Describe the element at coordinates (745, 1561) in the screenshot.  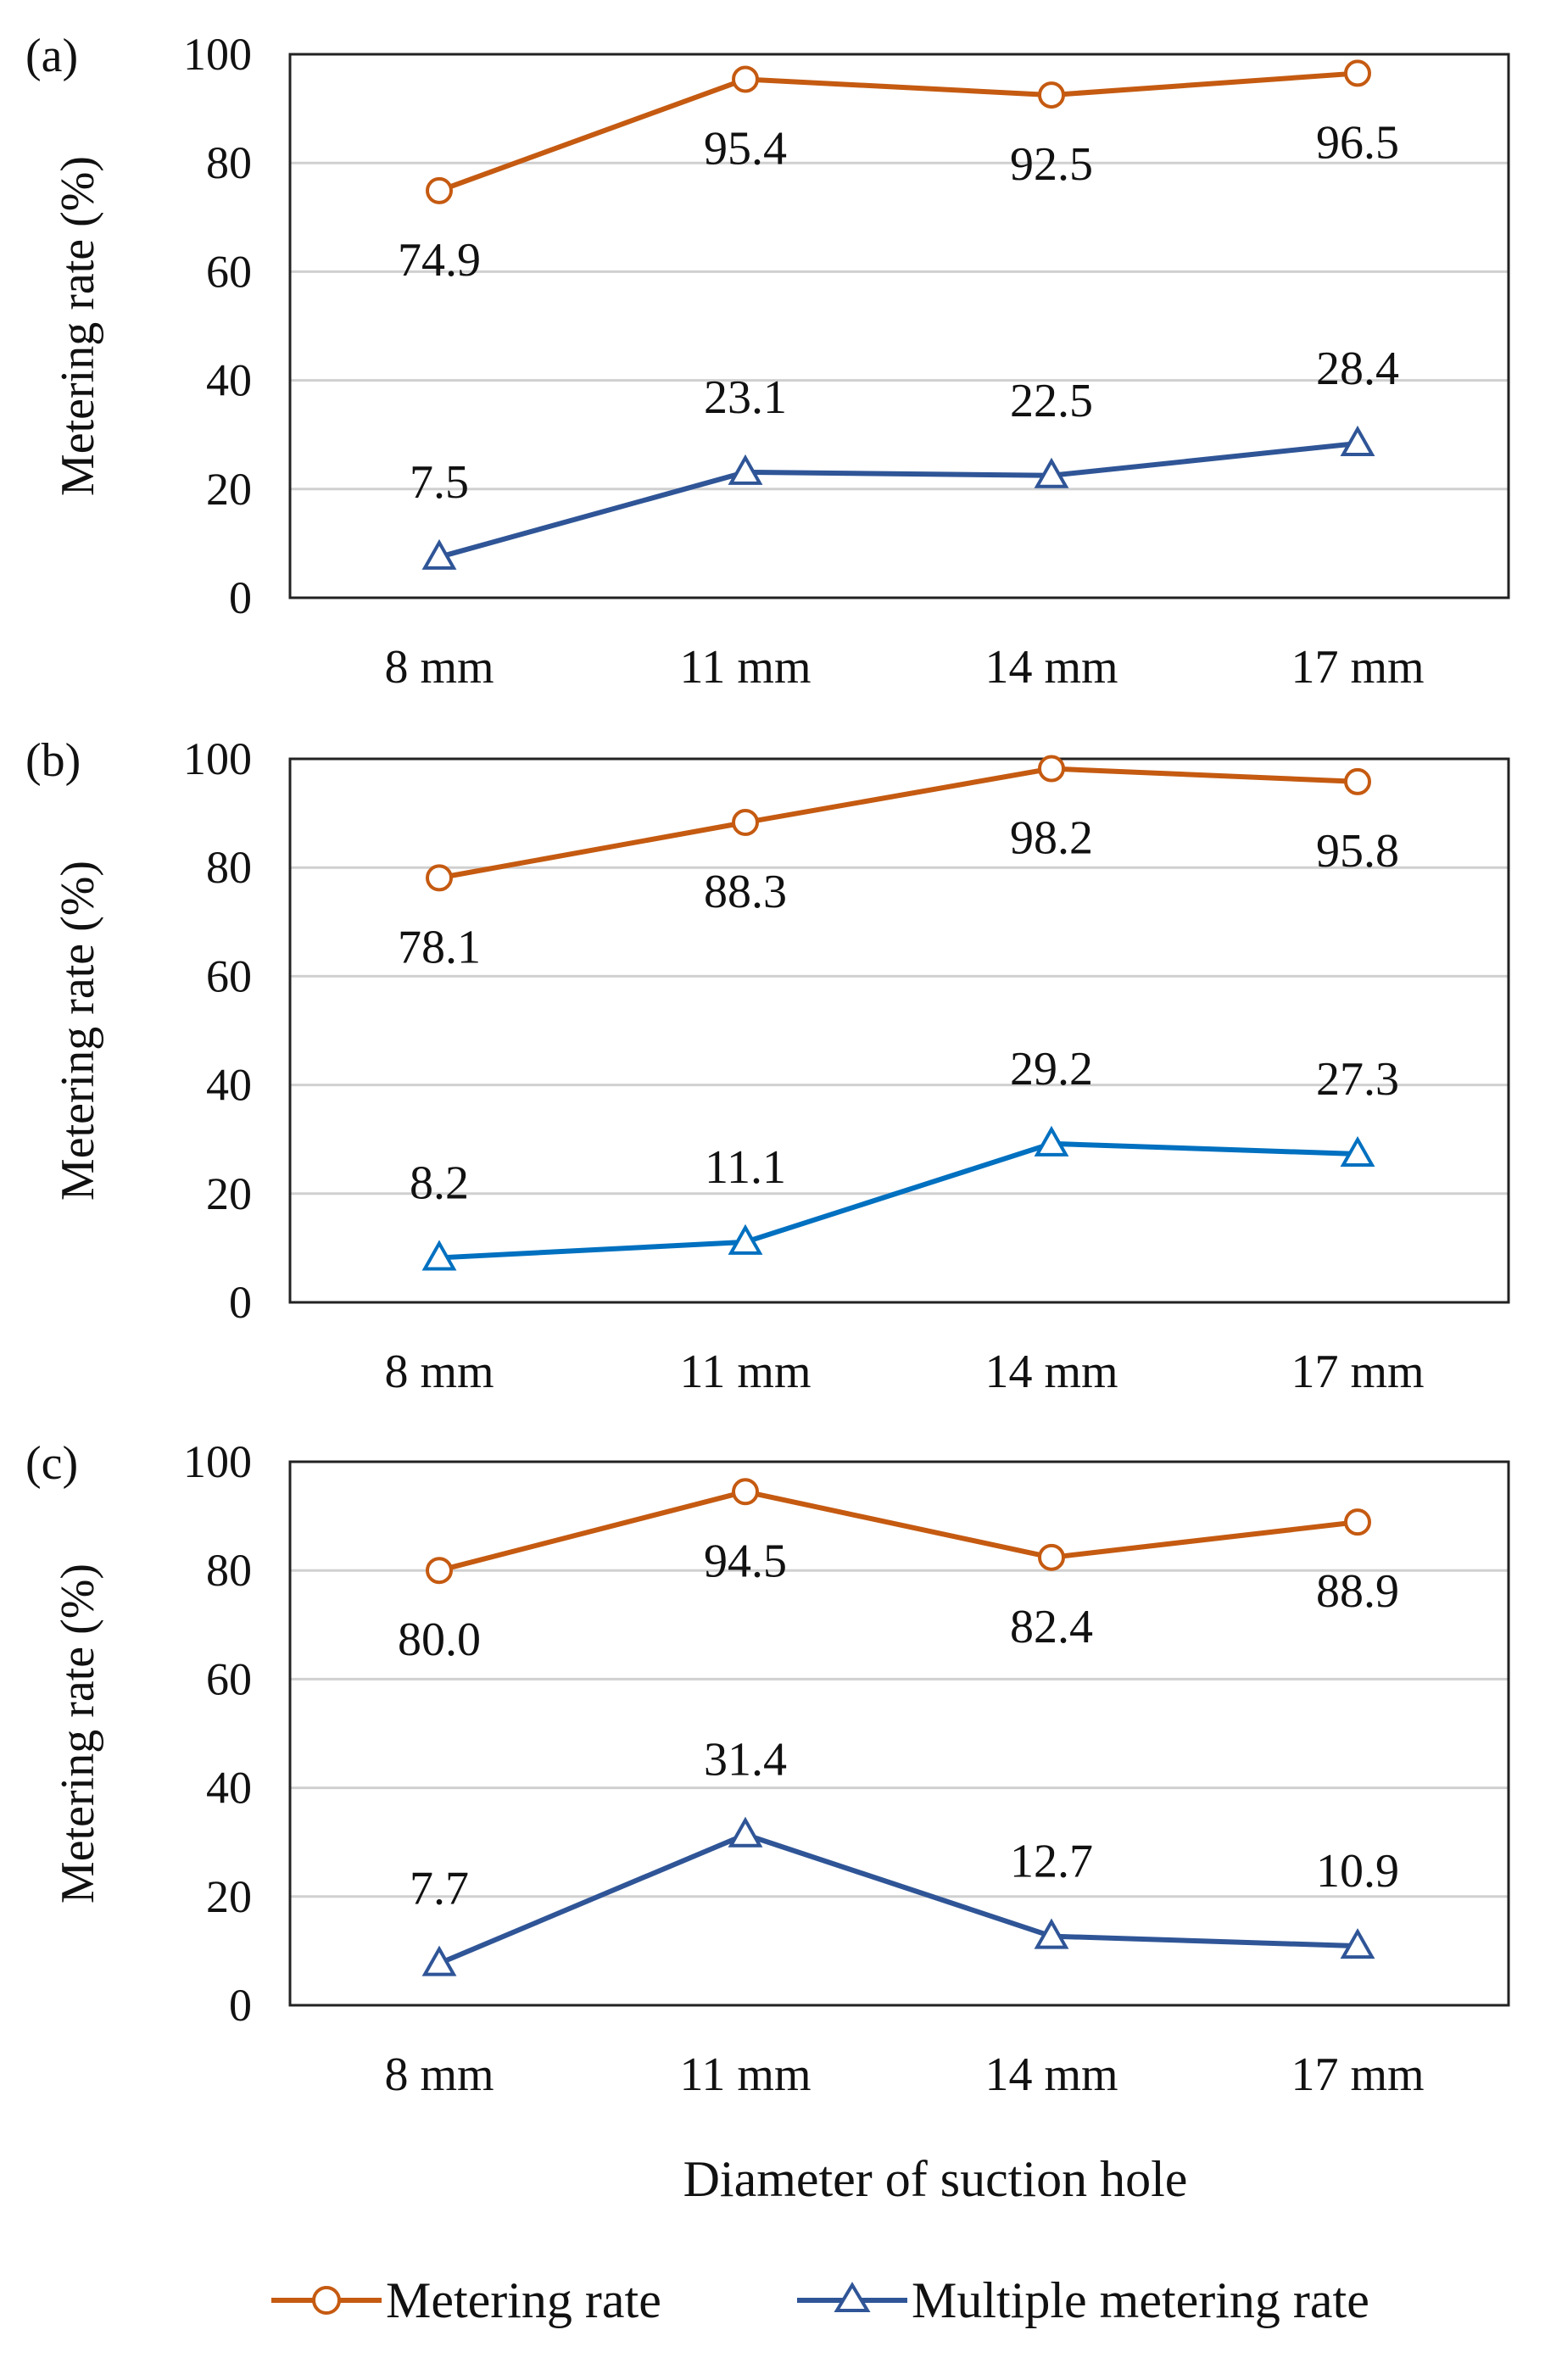
I see `data-label: 94.5` at that location.